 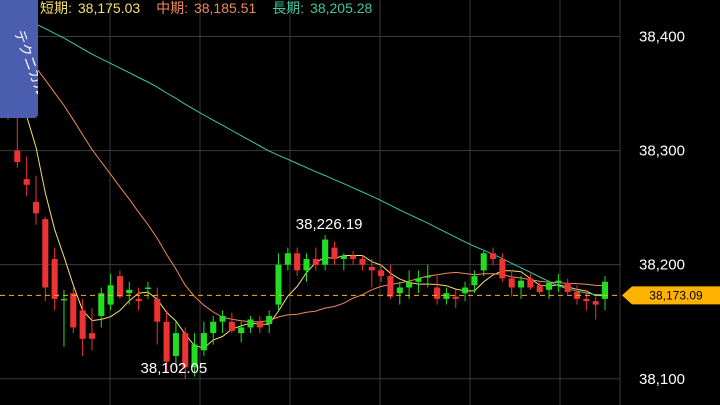 What do you see at coordinates (329, 224) in the screenshot?
I see `high-annotation: 38,226.19` at bounding box center [329, 224].